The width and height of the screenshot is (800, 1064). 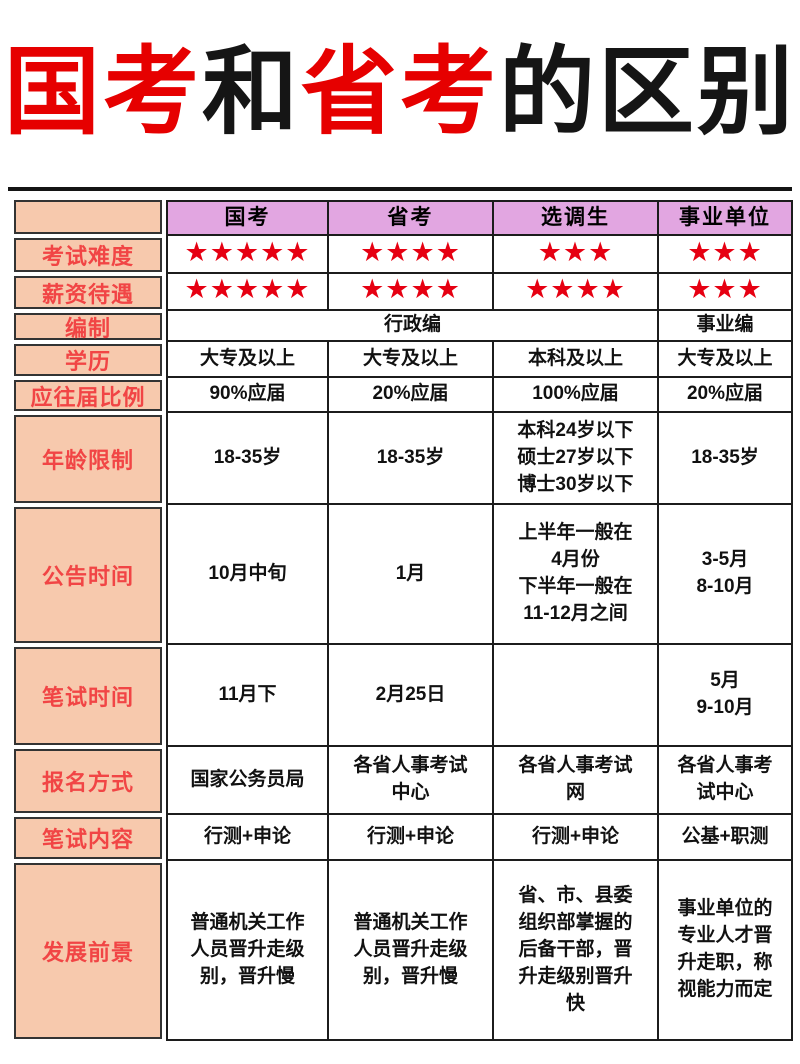 I want to click on row-label: 发展前景, so click(x=88, y=951).